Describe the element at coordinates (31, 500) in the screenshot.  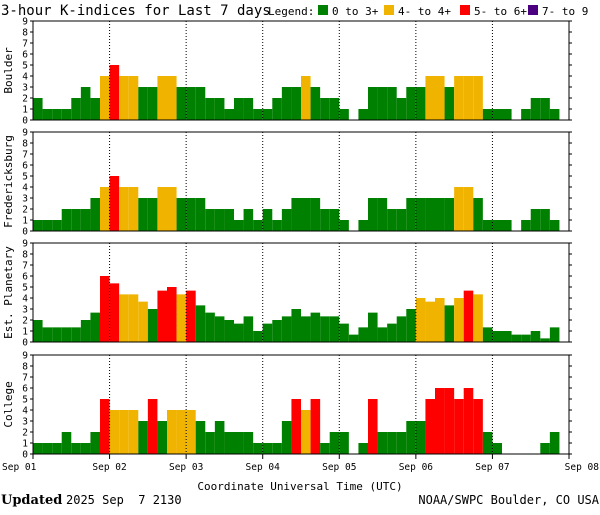
I see `updated-label: Updated` at that location.